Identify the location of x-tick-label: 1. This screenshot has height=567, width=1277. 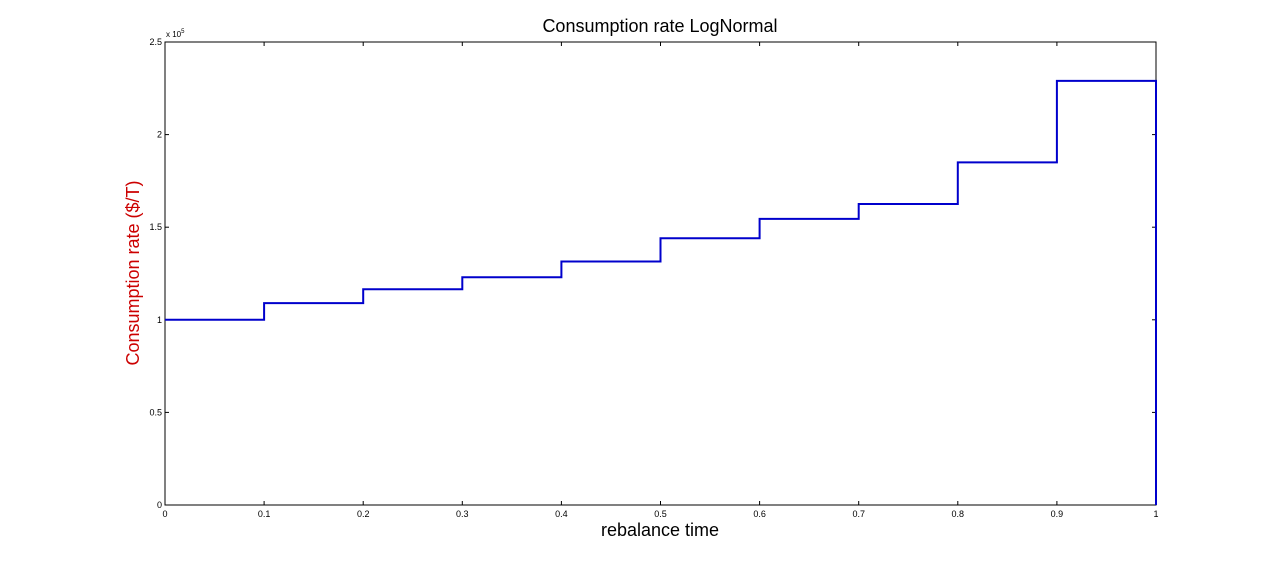
(1155, 514).